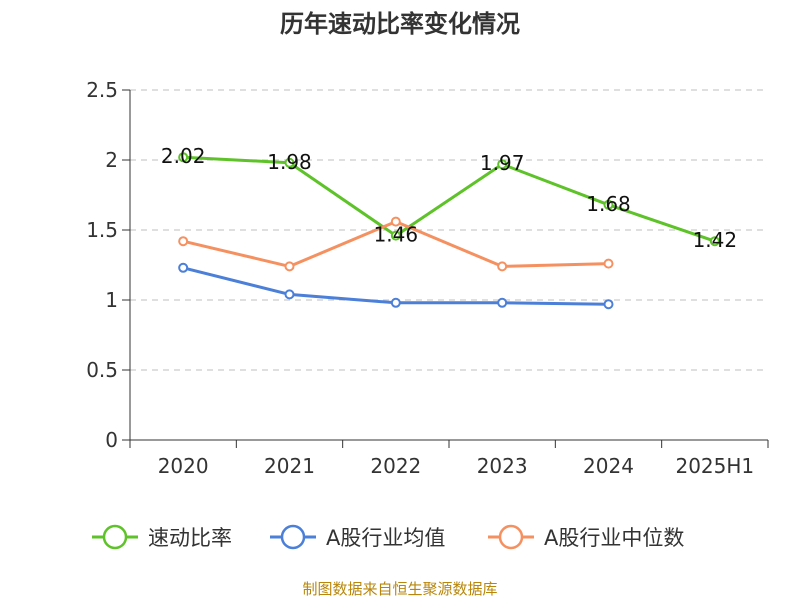 This screenshot has width=800, height=600. Describe the element at coordinates (289, 466) in the screenshot. I see `x-tick-label: 2021` at that location.